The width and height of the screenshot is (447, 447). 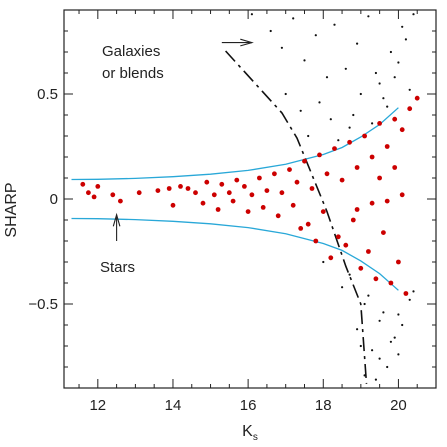 What do you see at coordinates (97, 405) in the screenshot?
I see `x-tick-label: 12` at bounding box center [97, 405].